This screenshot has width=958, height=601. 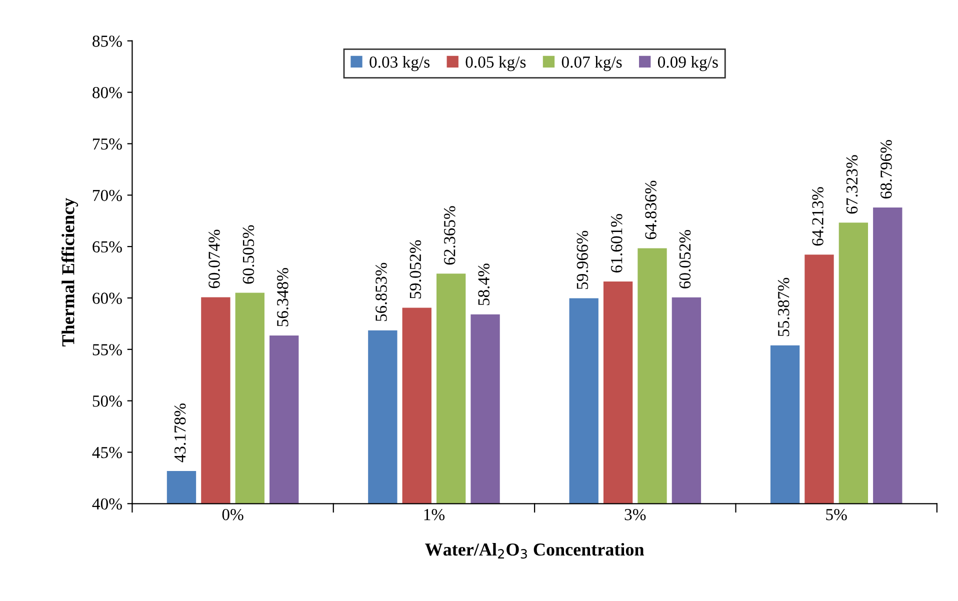 What do you see at coordinates (836, 514) in the screenshot?
I see `x-tick-label: 5%` at bounding box center [836, 514].